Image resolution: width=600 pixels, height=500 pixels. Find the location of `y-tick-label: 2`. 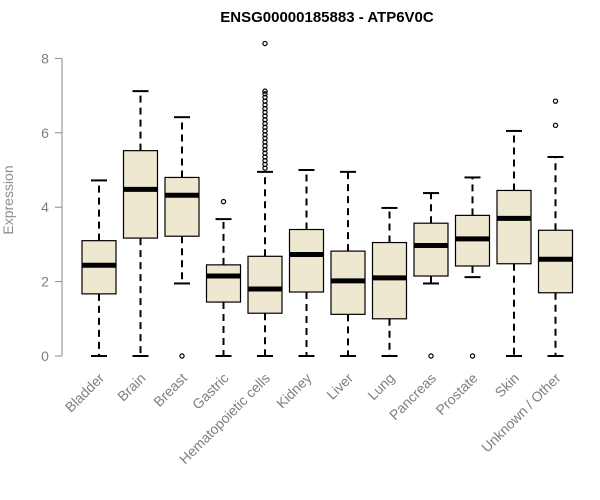

y-tick-label: 2 is located at coordinates (45, 282).